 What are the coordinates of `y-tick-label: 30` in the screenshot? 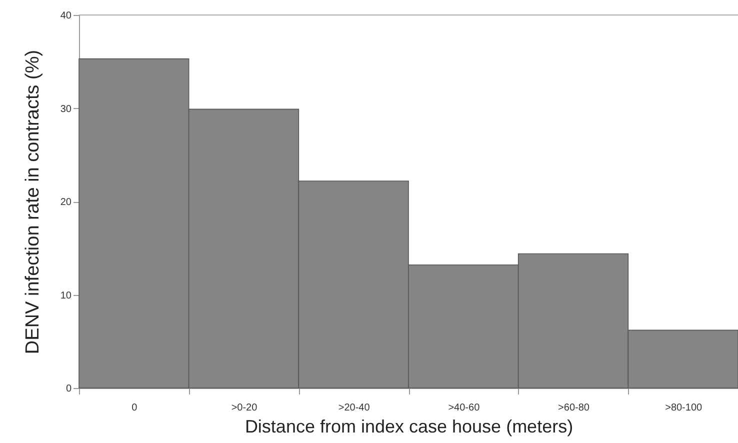 It's located at (66, 109).